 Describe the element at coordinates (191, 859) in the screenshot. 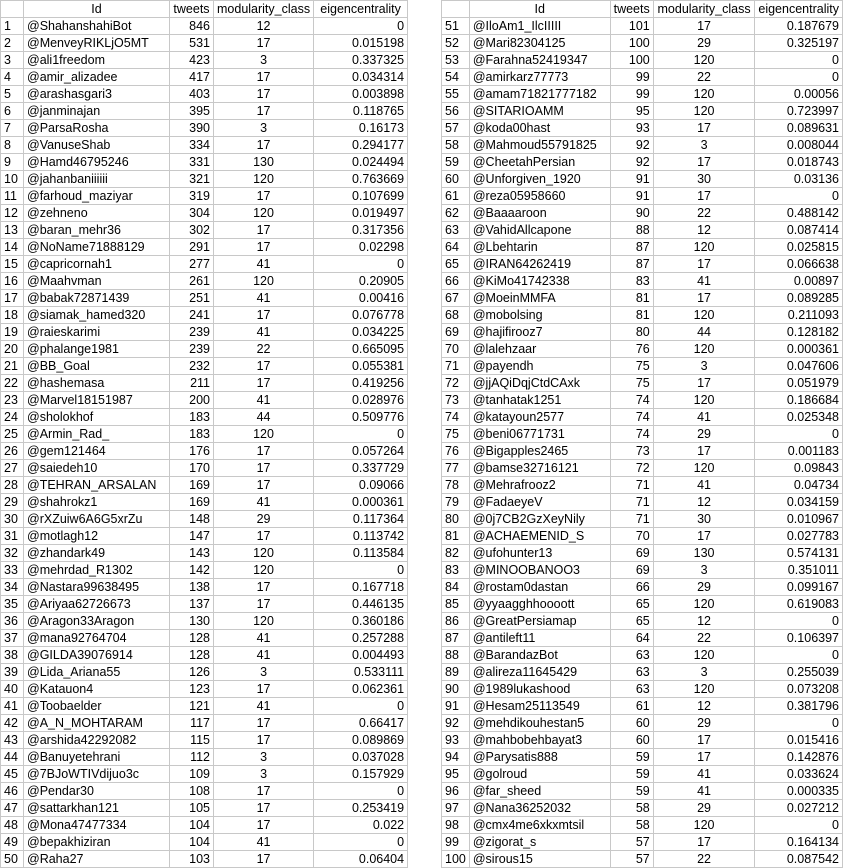

I see `tweets-cell: 103` at that location.